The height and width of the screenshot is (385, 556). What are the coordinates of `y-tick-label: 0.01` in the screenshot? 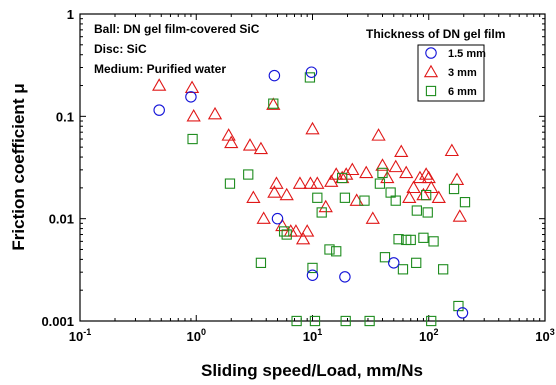 It's located at (61, 219).